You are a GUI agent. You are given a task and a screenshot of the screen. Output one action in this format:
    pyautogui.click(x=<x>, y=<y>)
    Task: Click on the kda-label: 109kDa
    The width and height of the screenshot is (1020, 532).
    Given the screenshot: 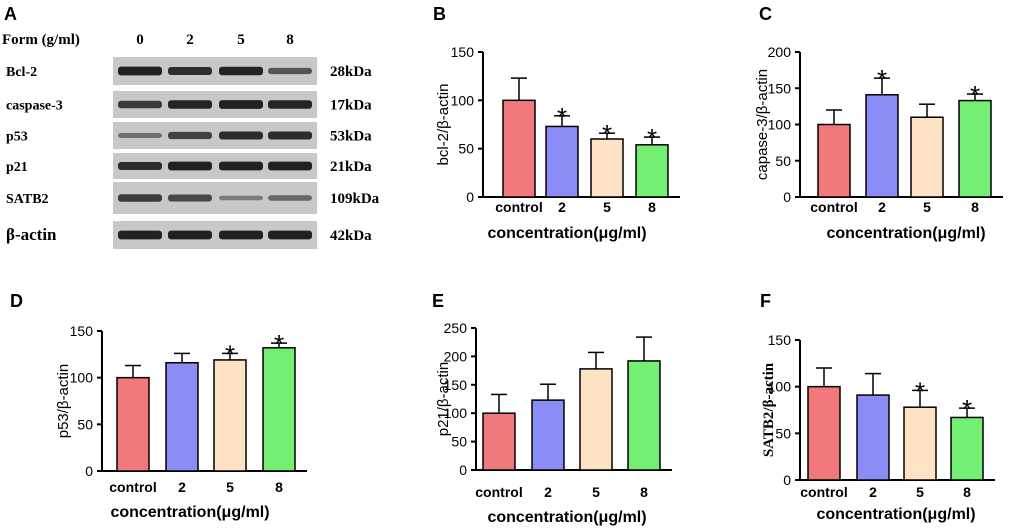 What is the action you would take?
    pyautogui.click(x=355, y=199)
    